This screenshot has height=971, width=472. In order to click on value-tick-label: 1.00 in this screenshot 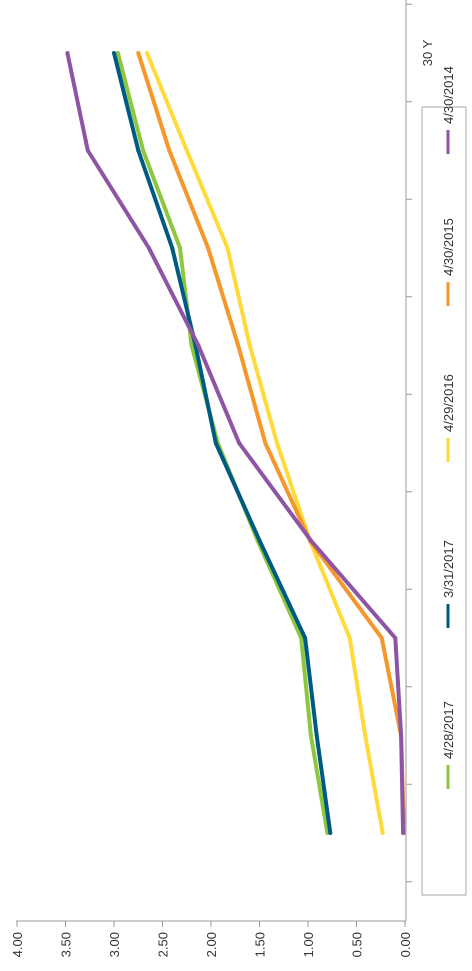, I will do `click(308, 944)`.